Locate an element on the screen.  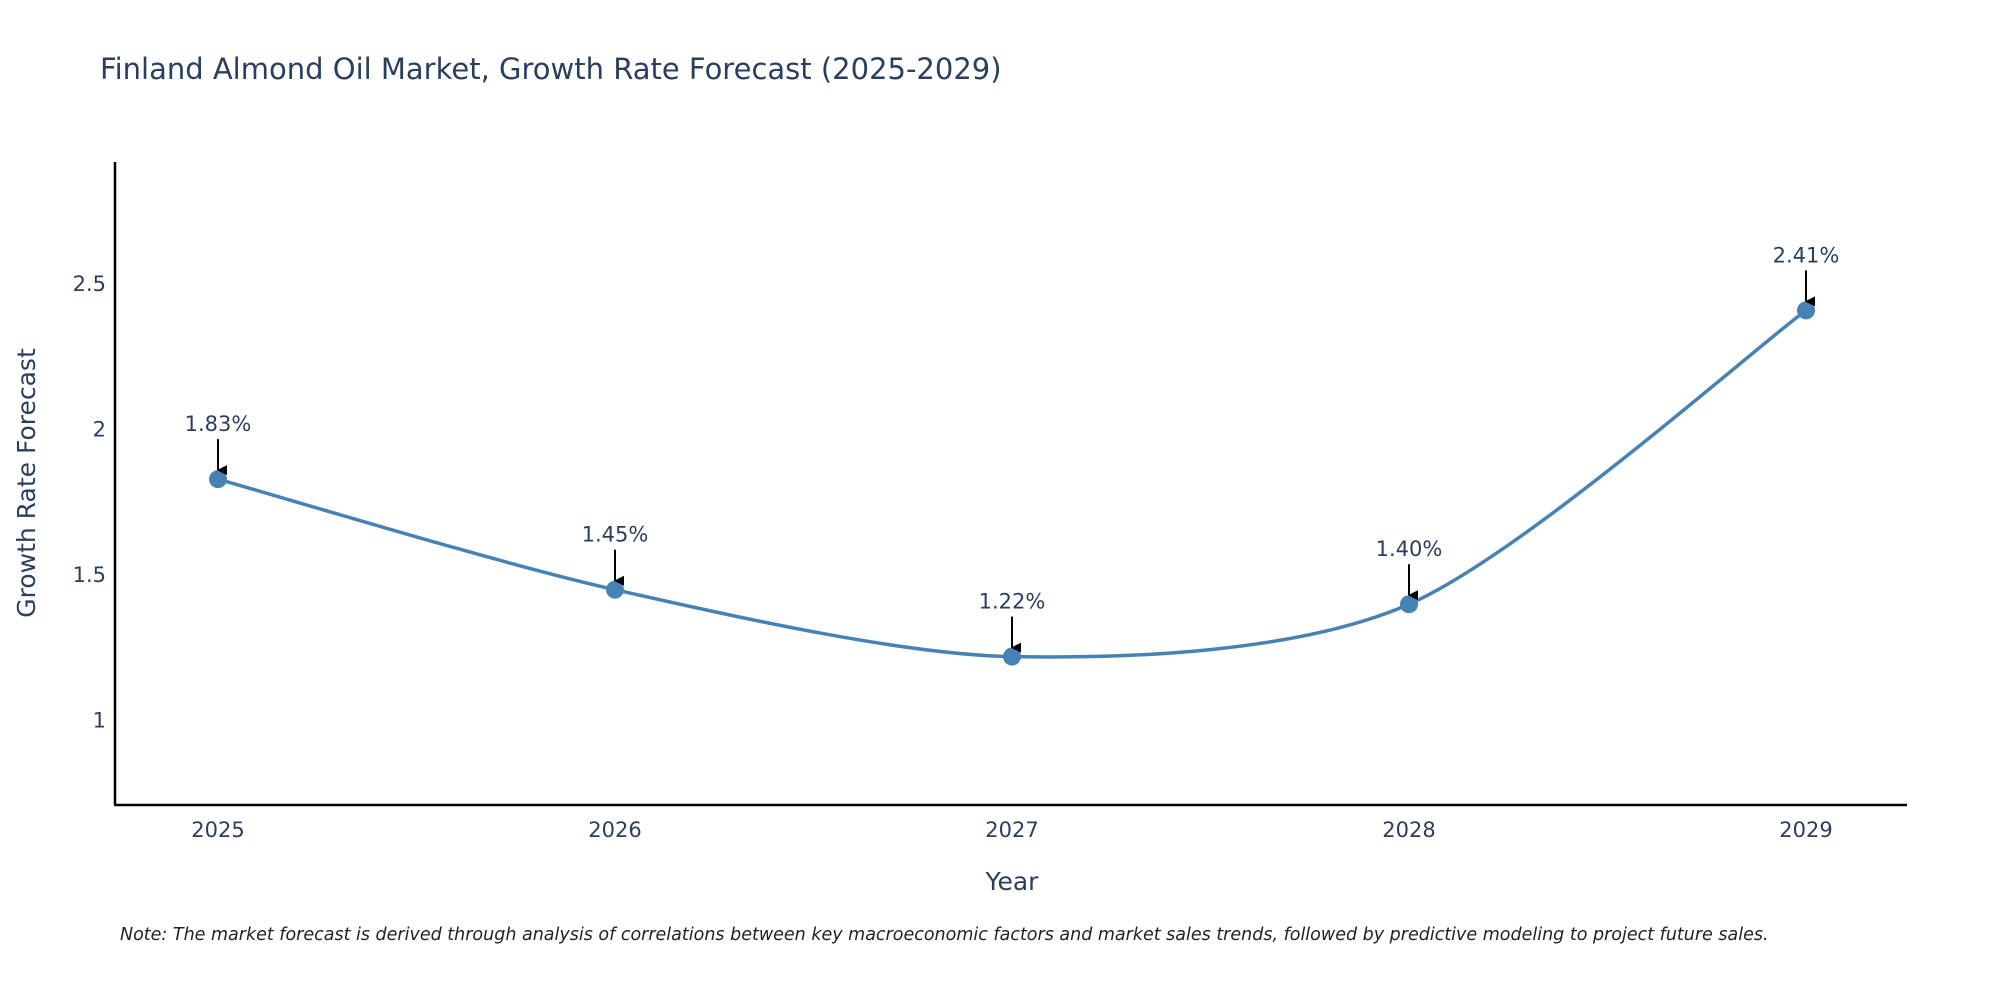
x-tick-label: 2026 is located at coordinates (614, 830).